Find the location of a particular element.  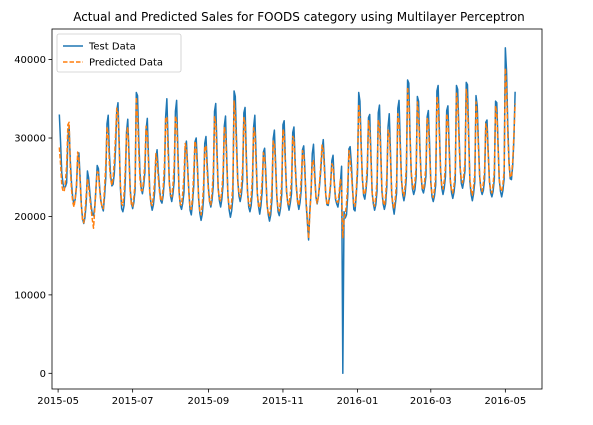

y-tick-label: 10000 is located at coordinates (30, 295).